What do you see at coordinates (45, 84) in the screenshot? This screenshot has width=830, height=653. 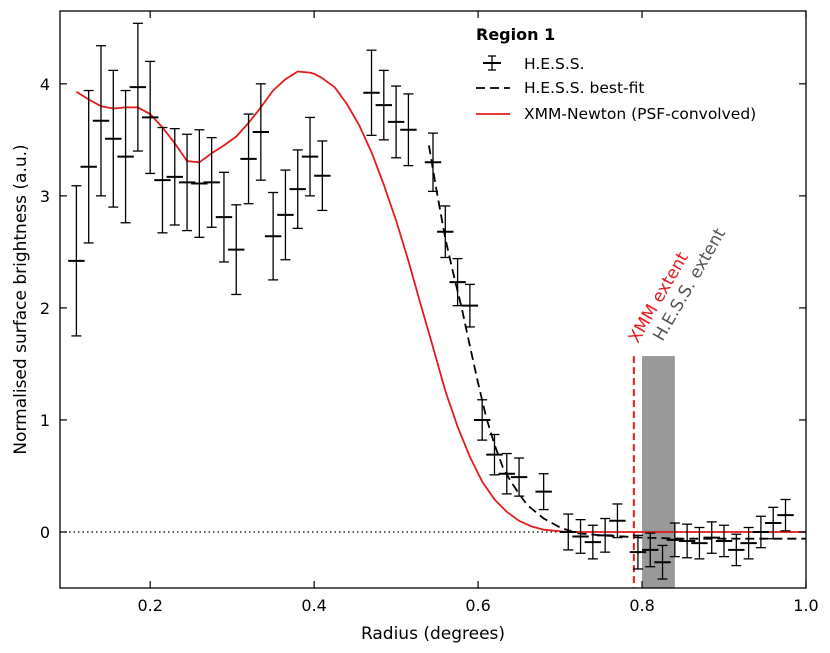 I see `y-tick-label: 4` at bounding box center [45, 84].